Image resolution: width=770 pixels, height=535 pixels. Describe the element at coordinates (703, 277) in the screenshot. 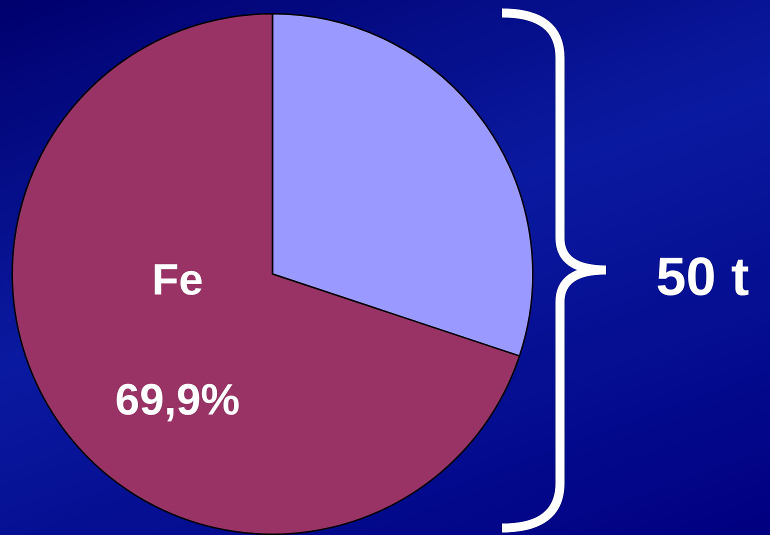

I see `text: 50 t` at that location.